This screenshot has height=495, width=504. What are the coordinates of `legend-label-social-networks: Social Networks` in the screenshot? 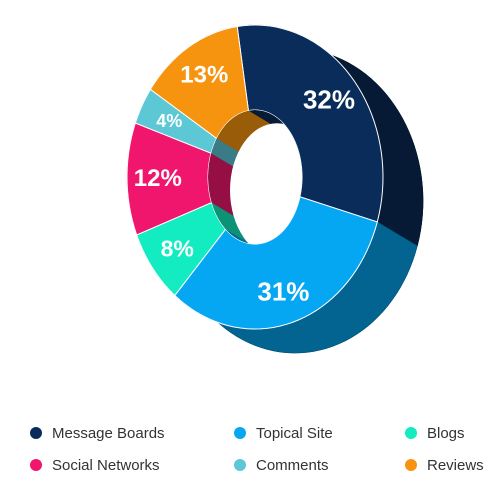 It's located at (106, 465).